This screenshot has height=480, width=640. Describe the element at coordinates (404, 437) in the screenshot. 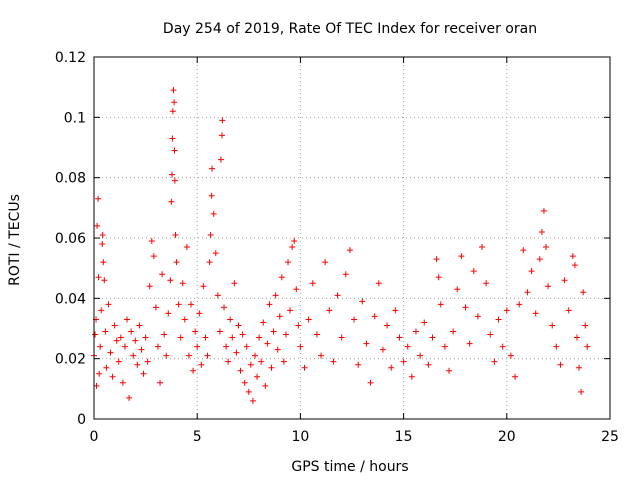

I see `x-tick-label: 15` at that location.